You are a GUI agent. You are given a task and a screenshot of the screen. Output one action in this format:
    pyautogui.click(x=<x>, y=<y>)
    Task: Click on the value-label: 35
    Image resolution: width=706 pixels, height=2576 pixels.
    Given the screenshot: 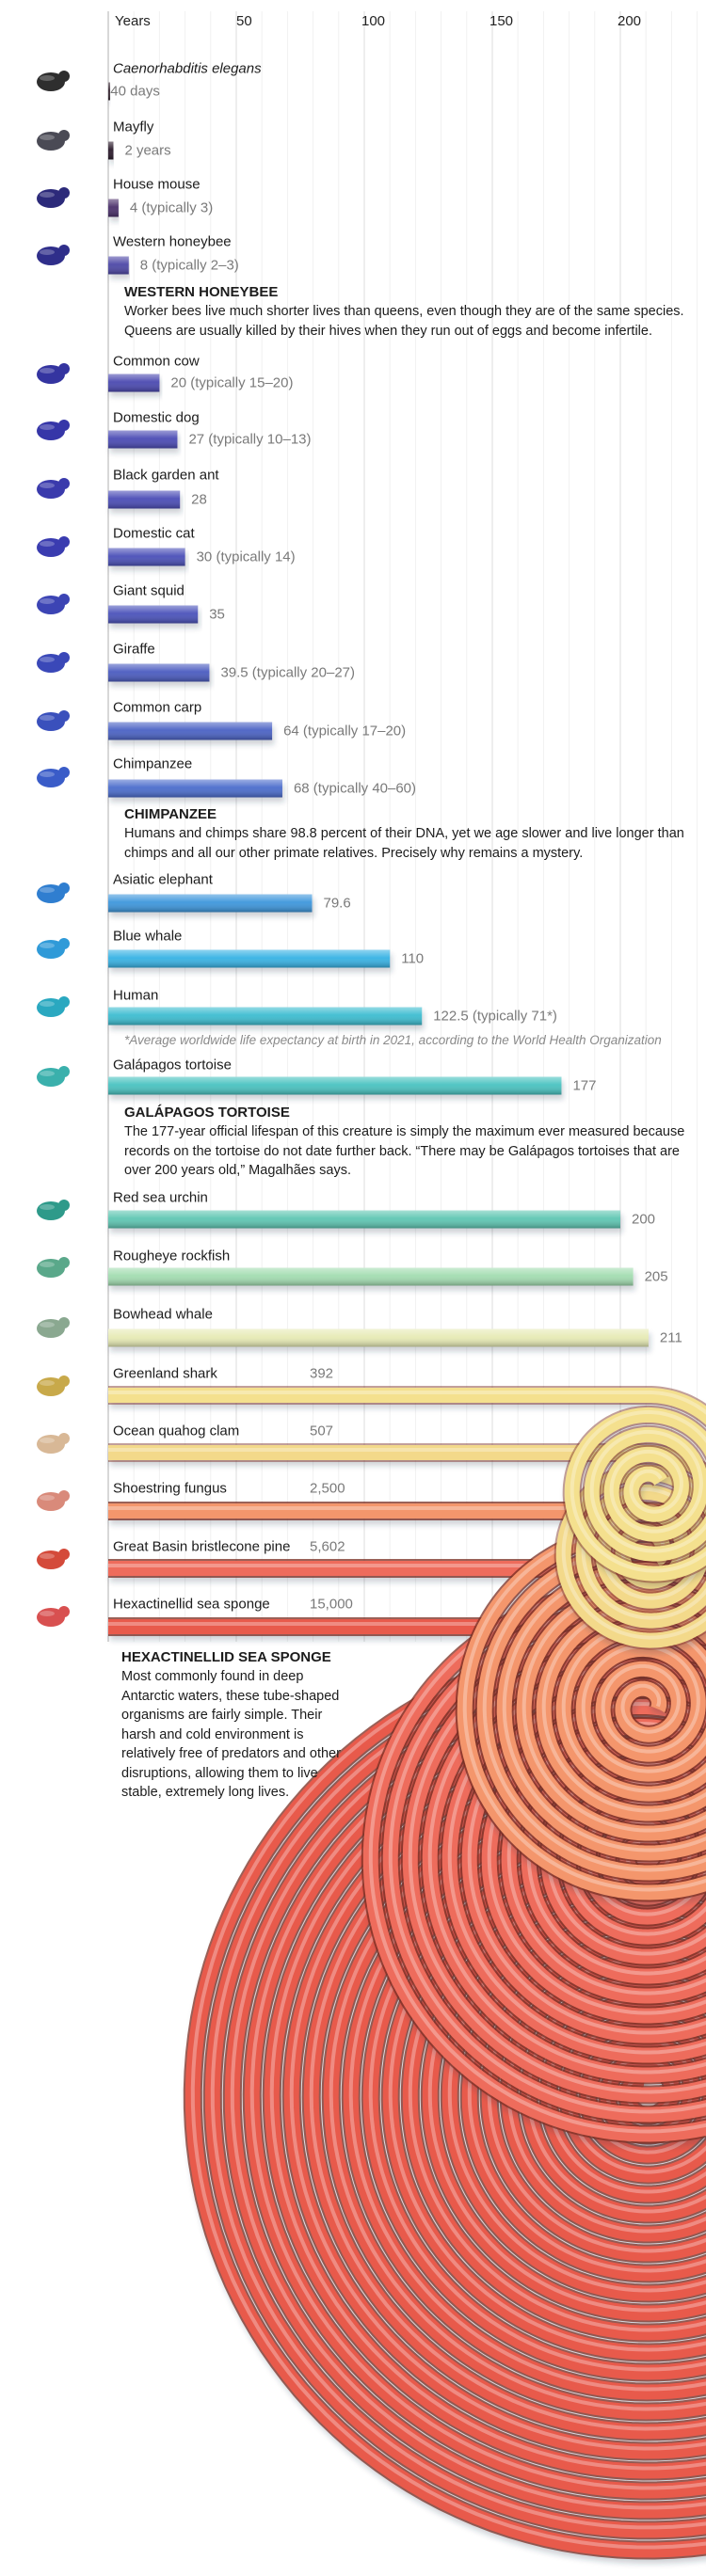 What is the action you would take?
    pyautogui.click(x=217, y=614)
    